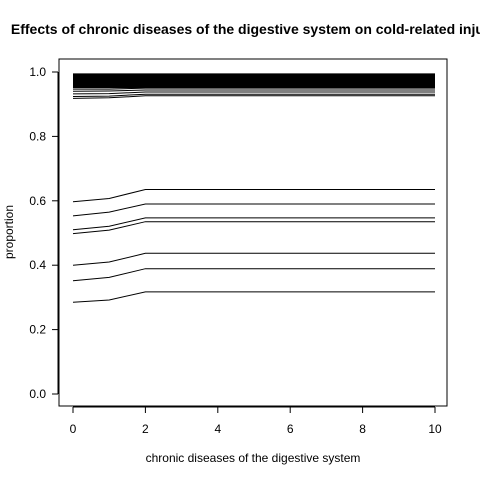  I want to click on y-tick-label: 1.0, so click(37, 72).